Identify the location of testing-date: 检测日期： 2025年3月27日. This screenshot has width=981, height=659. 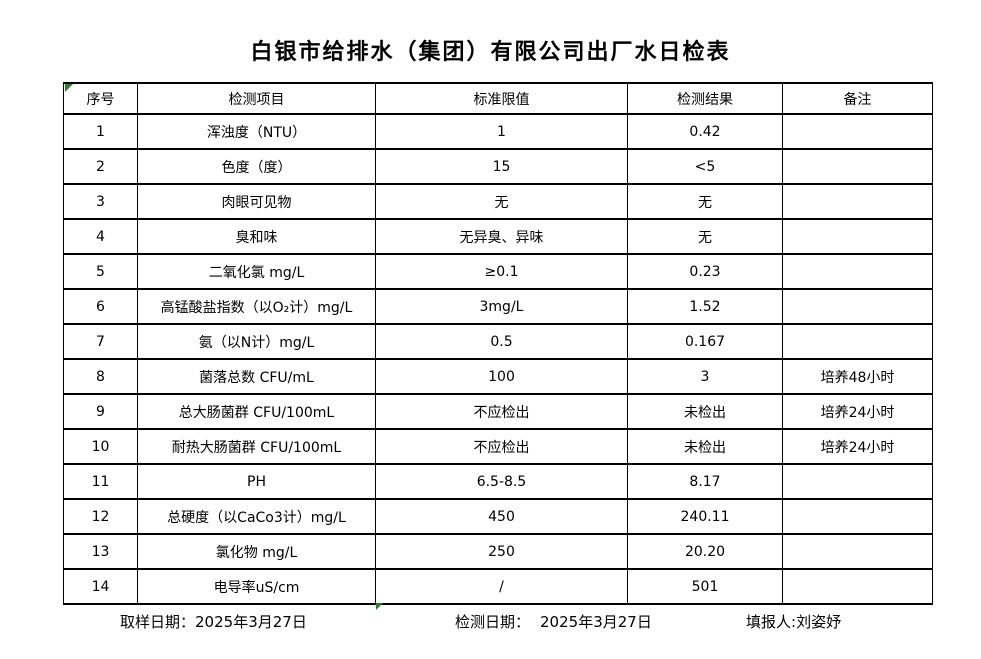
(553, 621).